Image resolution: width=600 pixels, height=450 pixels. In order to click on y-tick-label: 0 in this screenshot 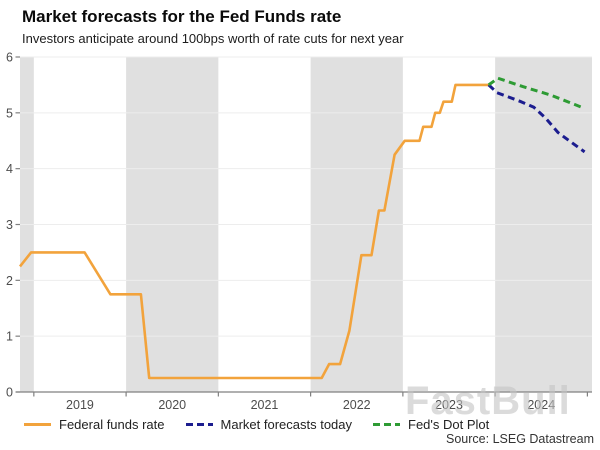, I will do `click(9, 393)`.